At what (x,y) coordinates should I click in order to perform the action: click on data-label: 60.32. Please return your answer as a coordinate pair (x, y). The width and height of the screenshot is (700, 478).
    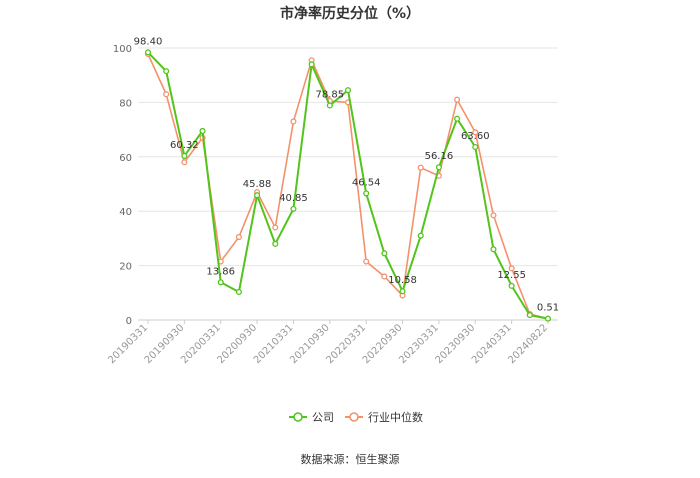
    Looking at the image, I should click on (184, 145).